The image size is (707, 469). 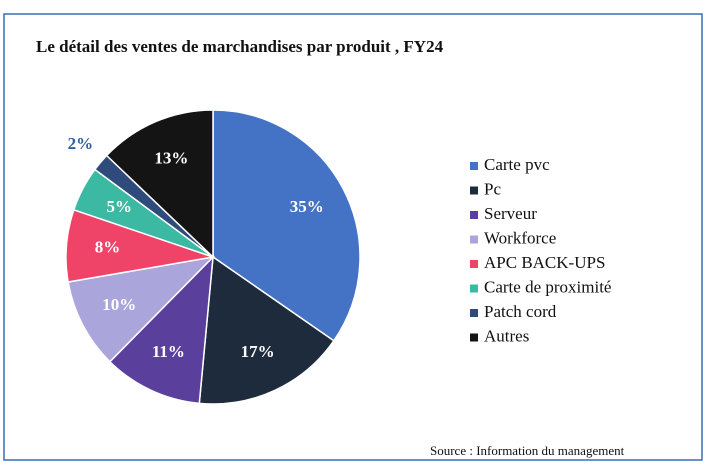 I want to click on legend-label: Autres, so click(x=506, y=335).